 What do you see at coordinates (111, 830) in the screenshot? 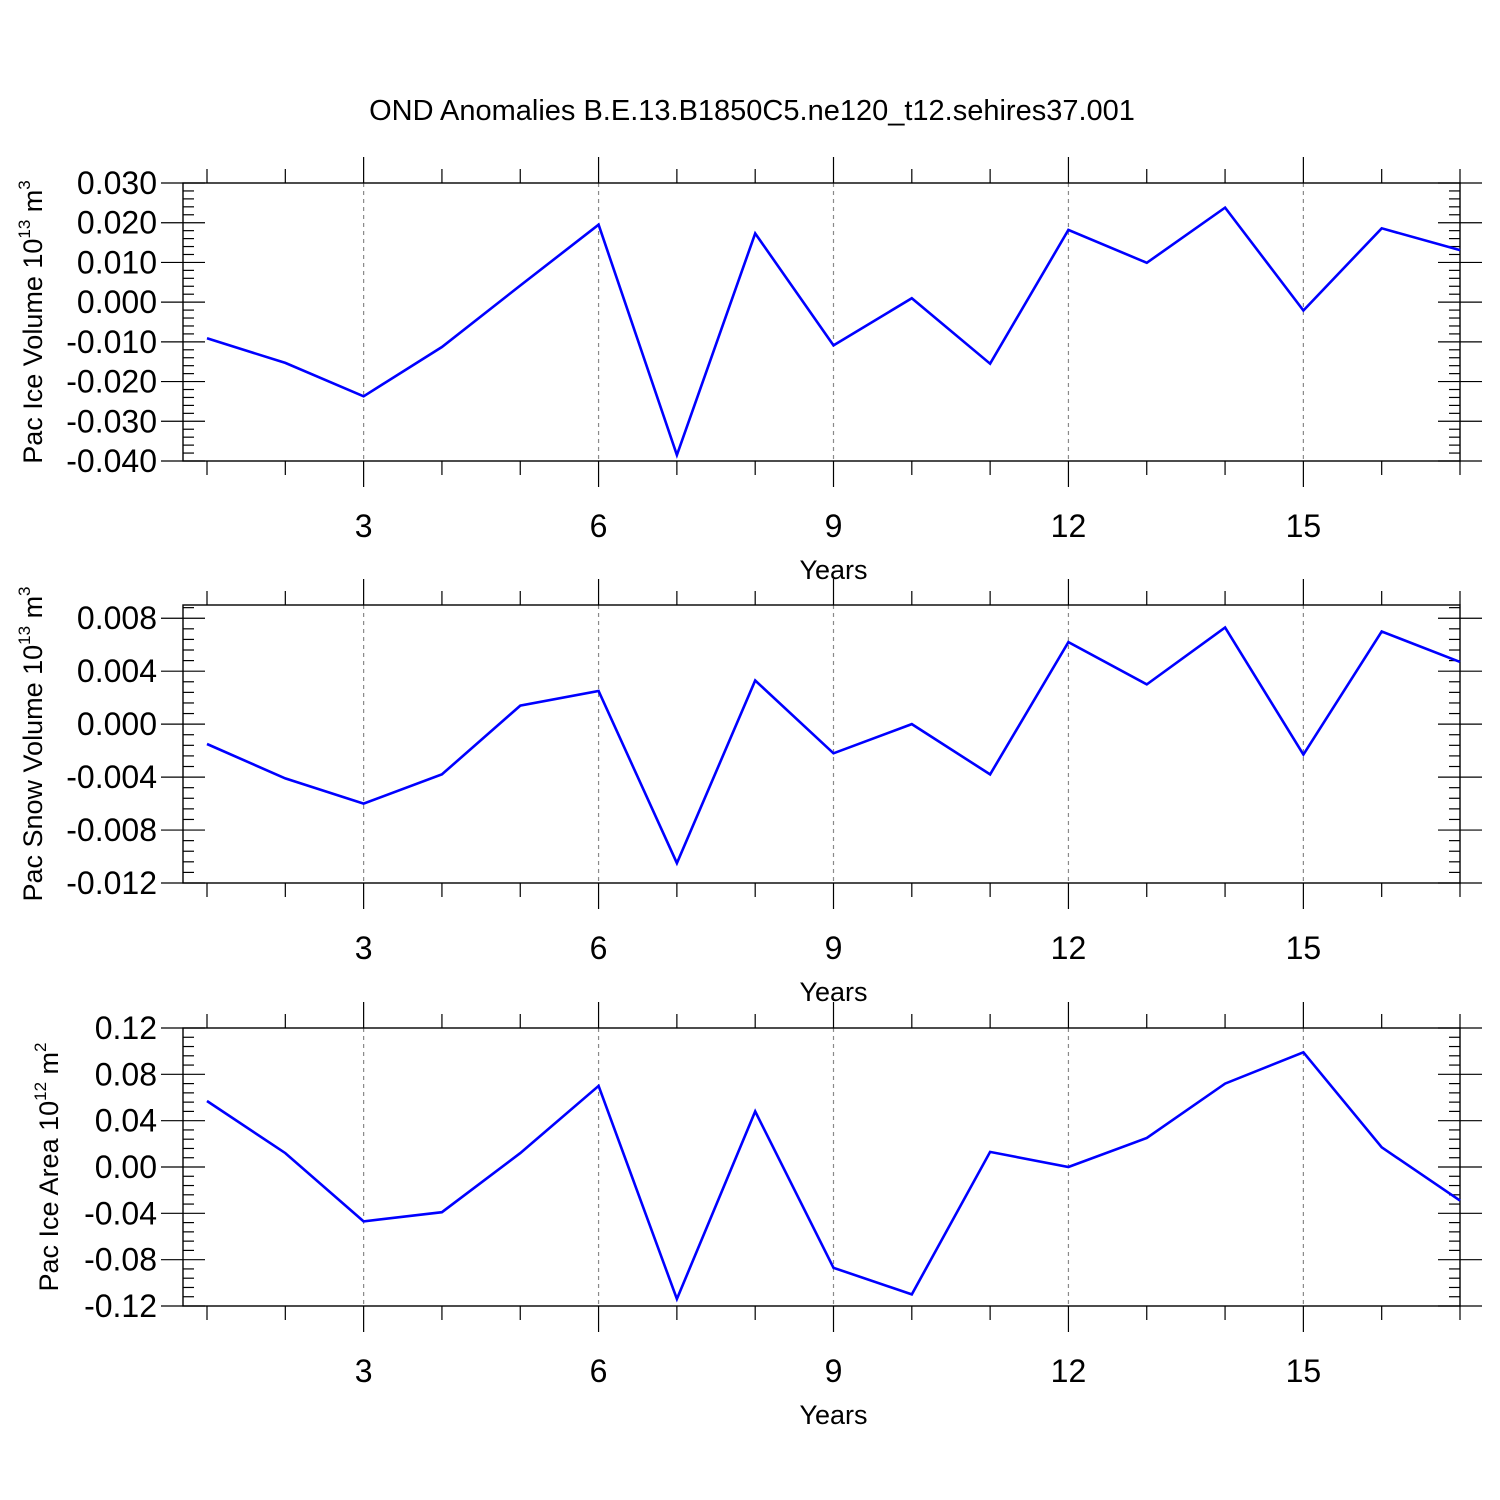
I see `ytick-label: -0.008` at bounding box center [111, 830].